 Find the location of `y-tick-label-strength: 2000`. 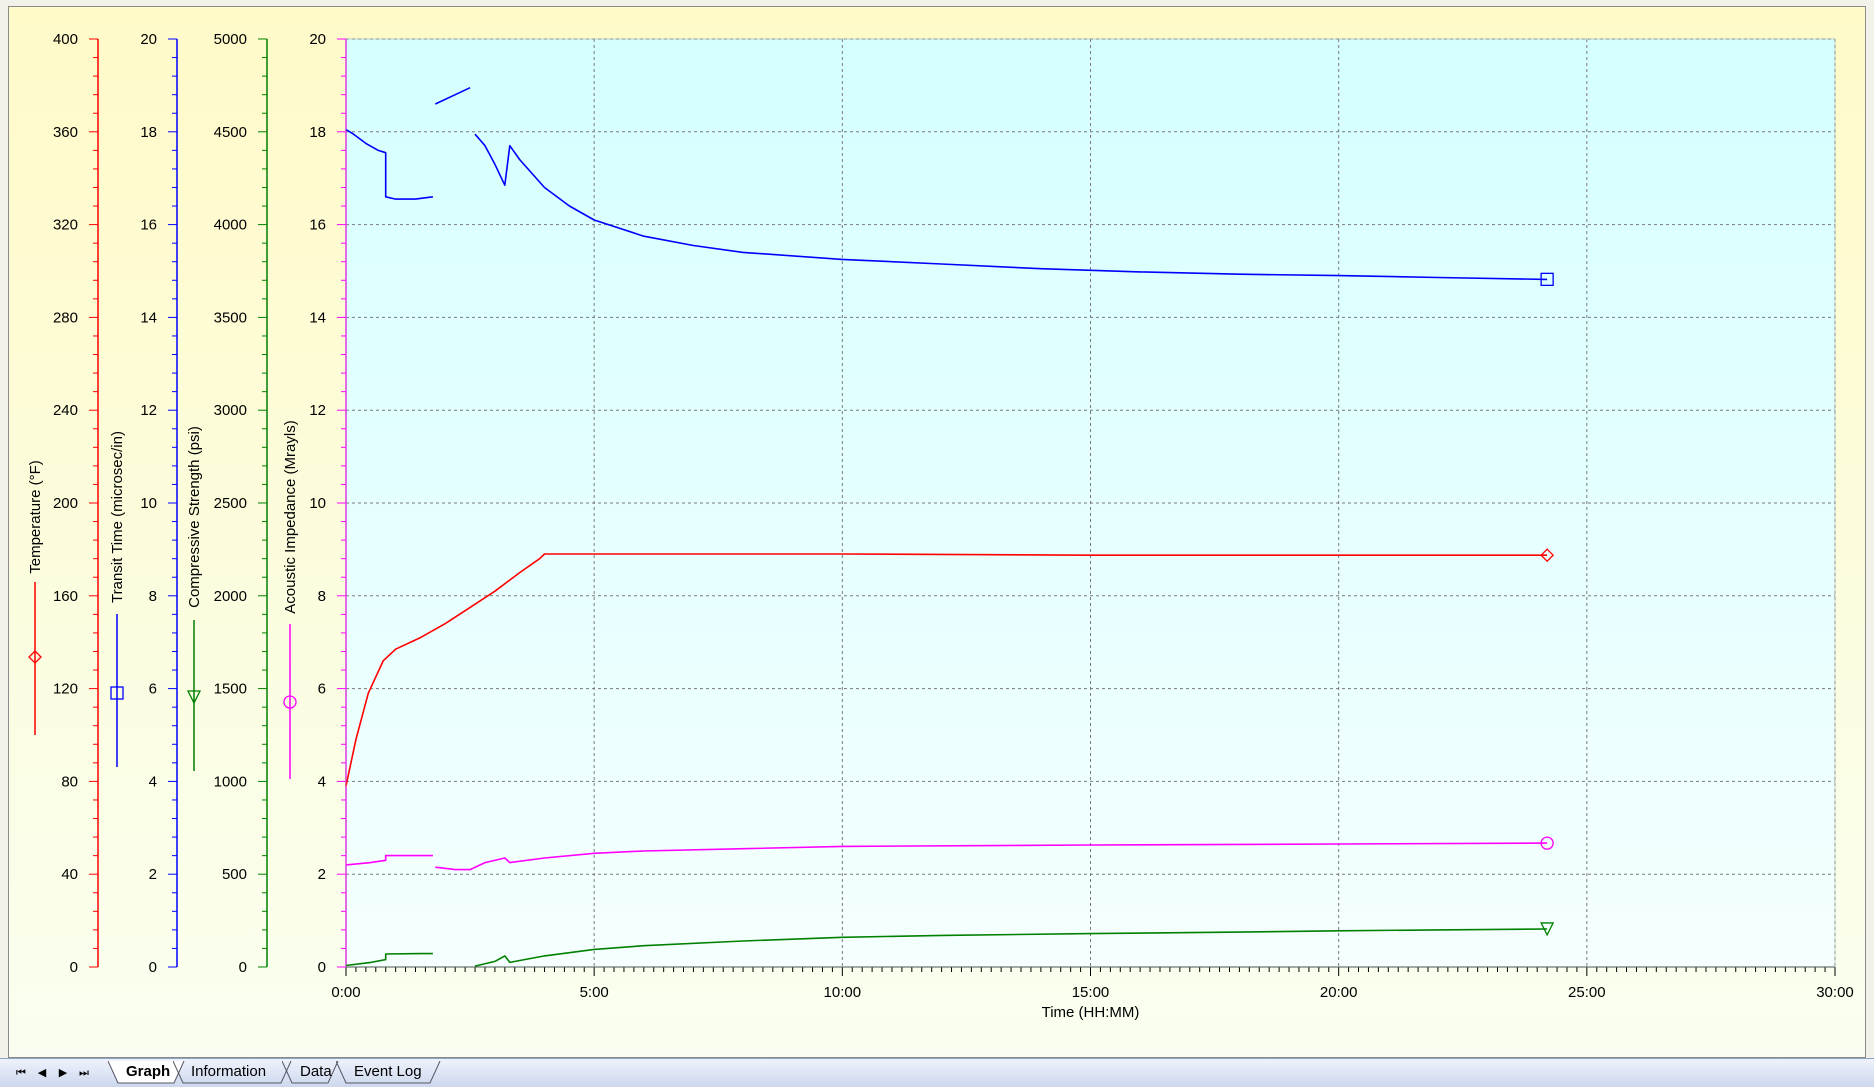

y-tick-label-strength: 2000 is located at coordinates (230, 596).